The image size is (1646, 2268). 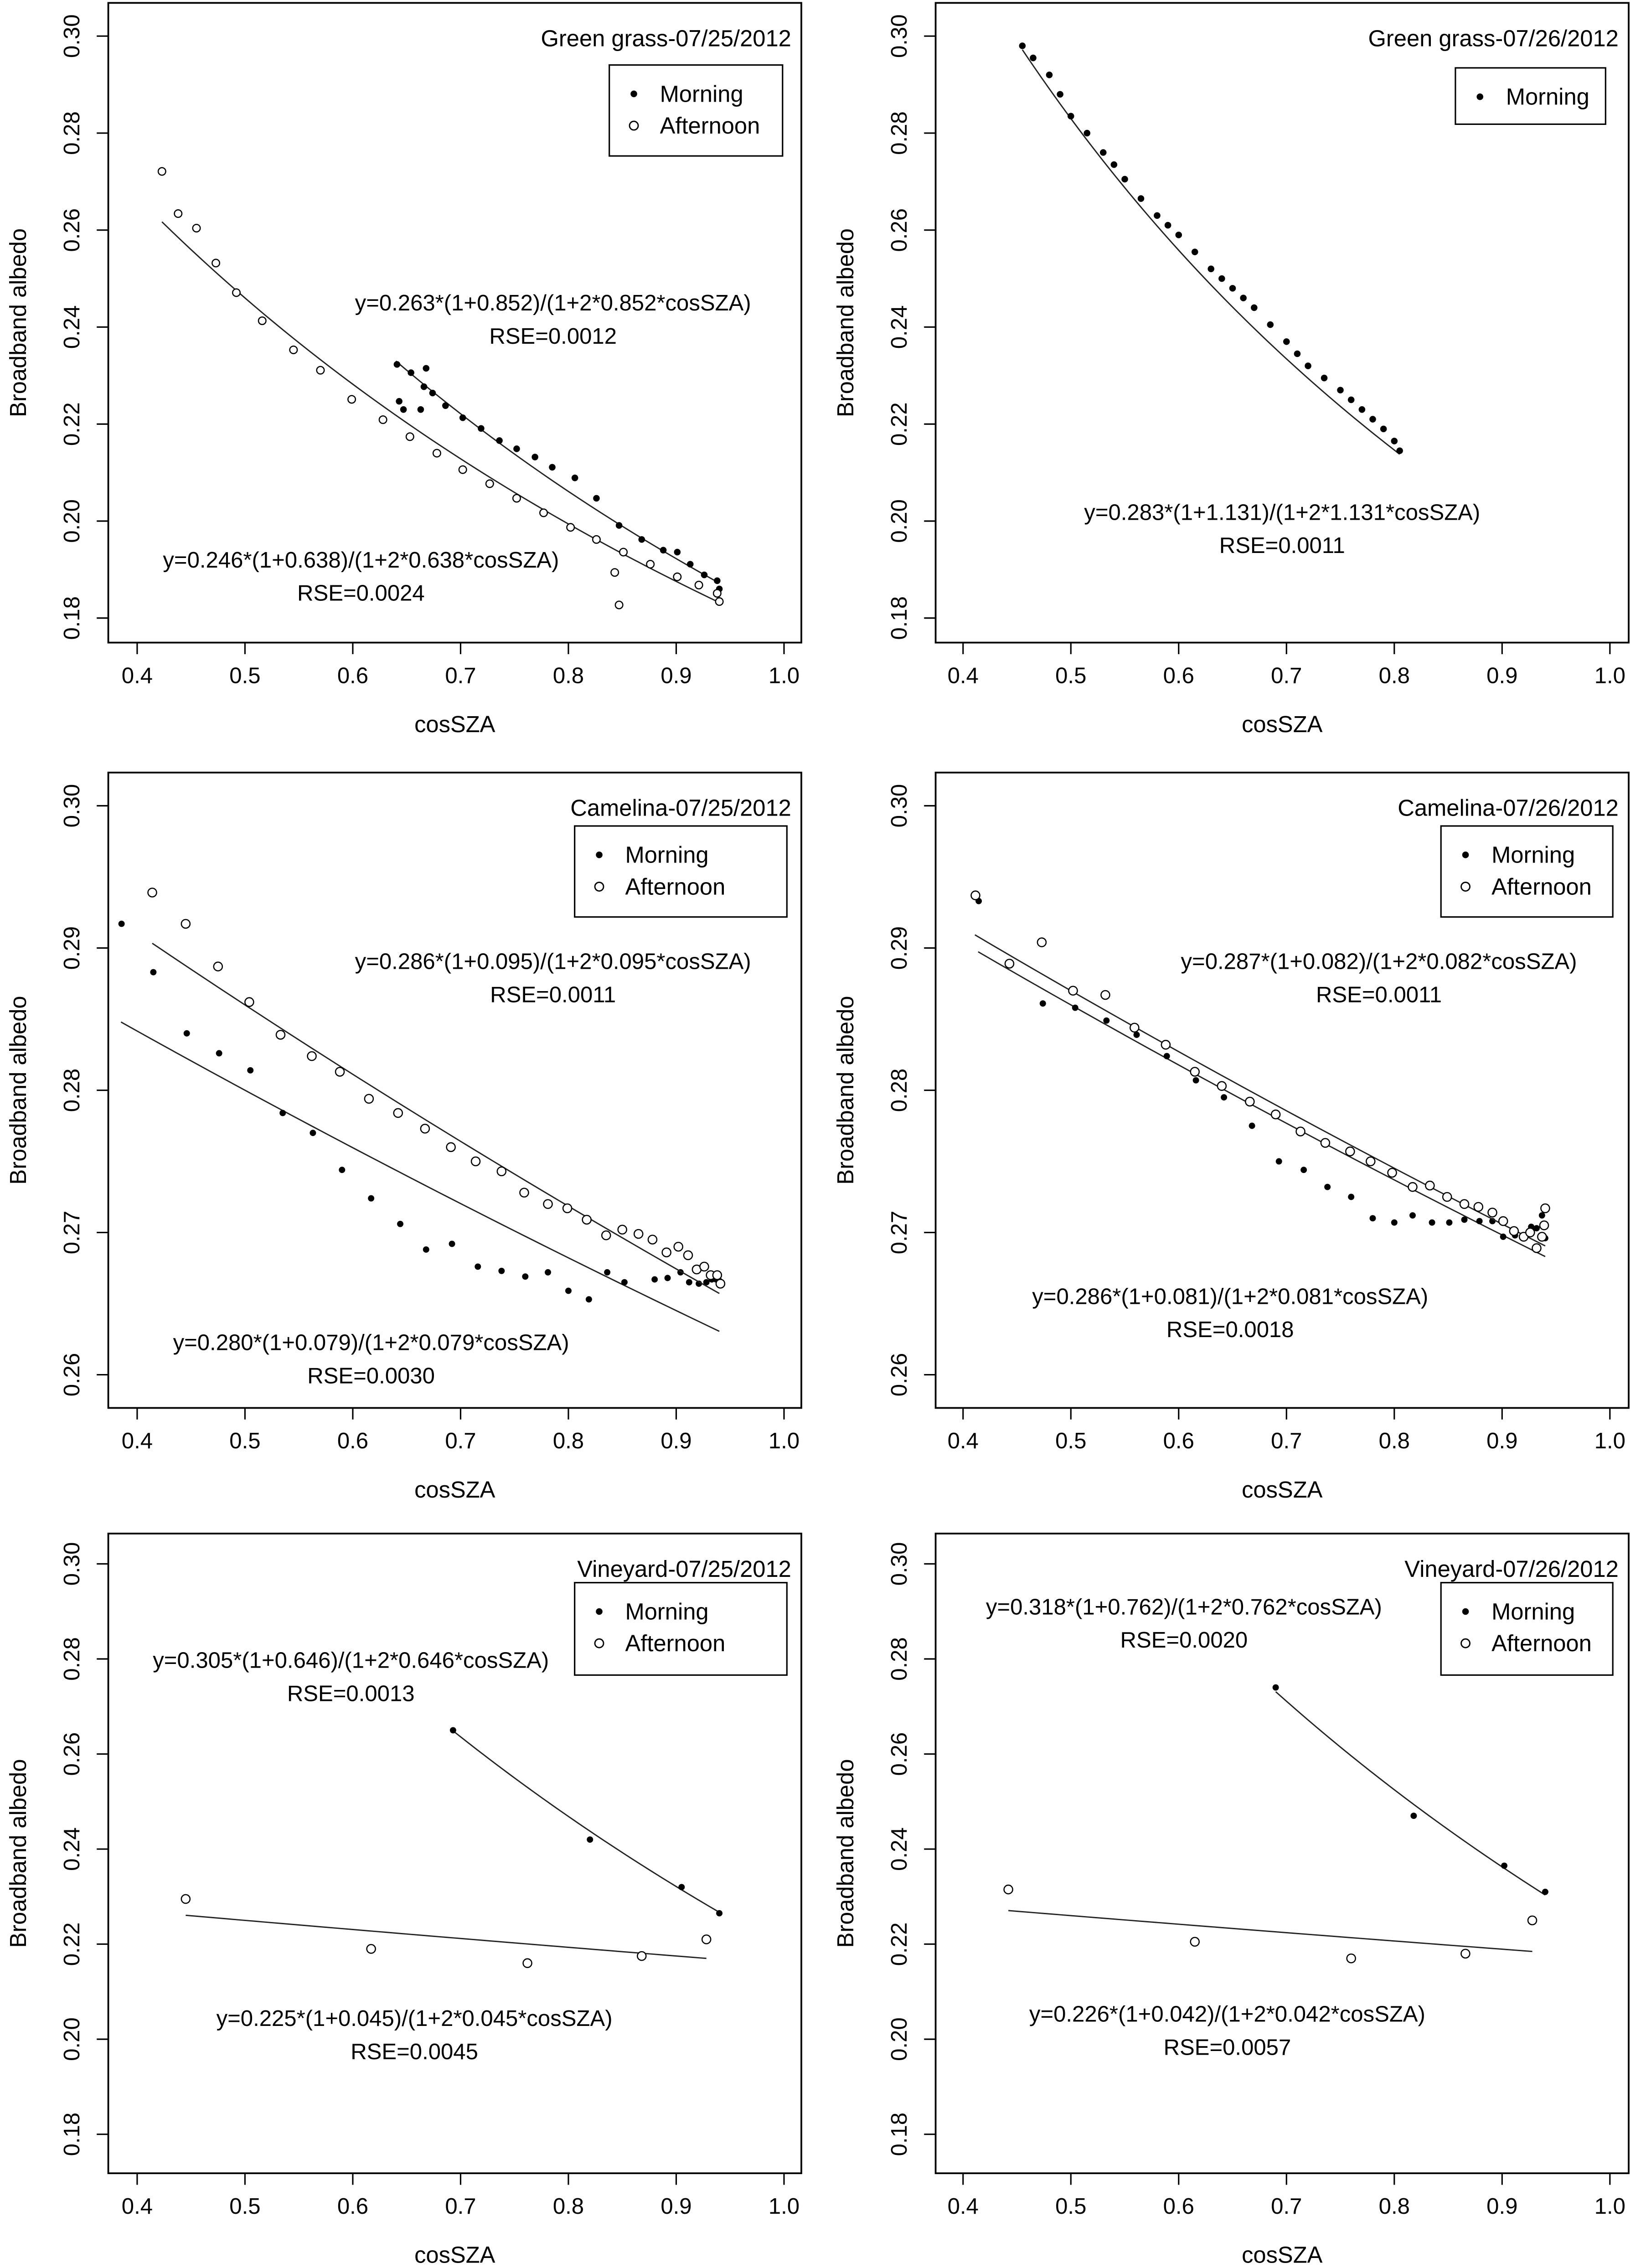 What do you see at coordinates (414, 2052) in the screenshot?
I see `fit-rse: RSE=0.0045` at bounding box center [414, 2052].